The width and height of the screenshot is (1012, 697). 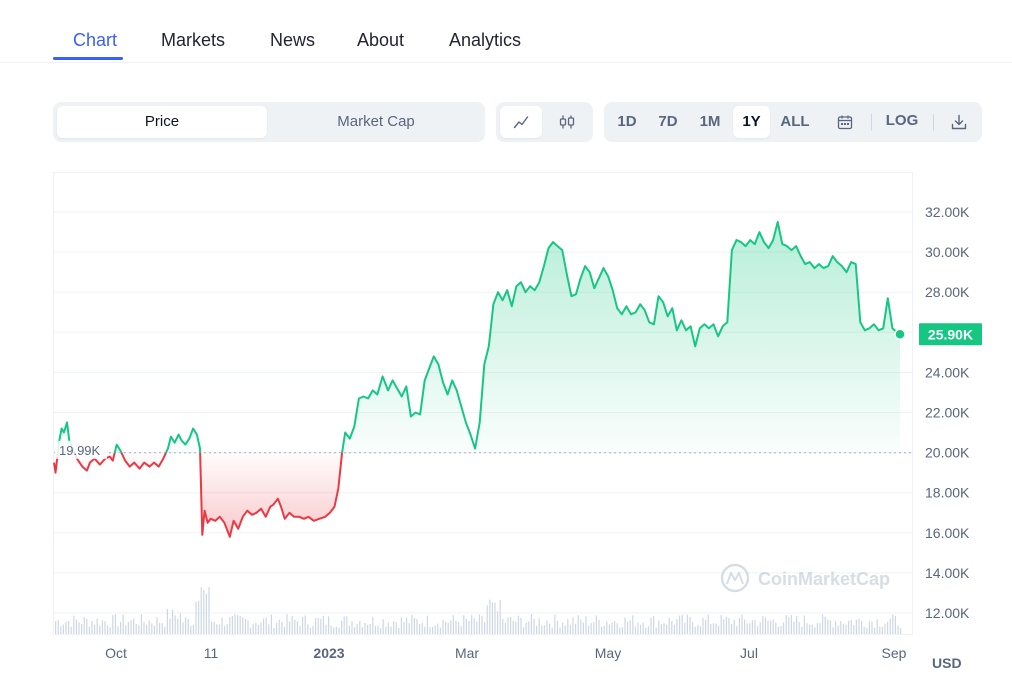 I want to click on date-range-button, so click(x=845, y=122).